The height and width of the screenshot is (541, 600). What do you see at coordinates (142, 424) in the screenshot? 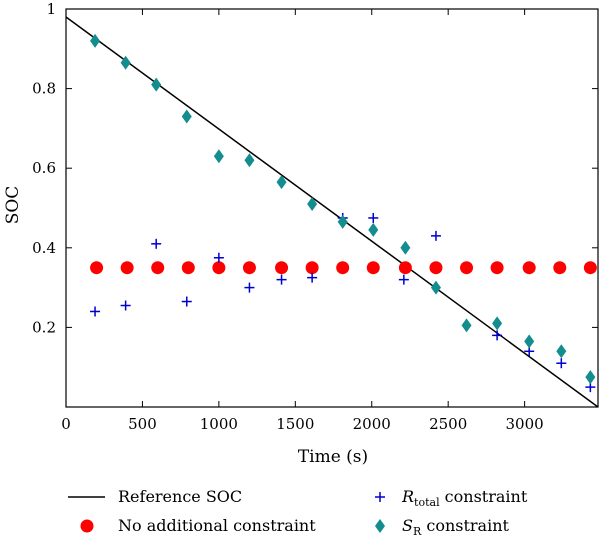
I see `x-tick-label: 500` at bounding box center [142, 424].